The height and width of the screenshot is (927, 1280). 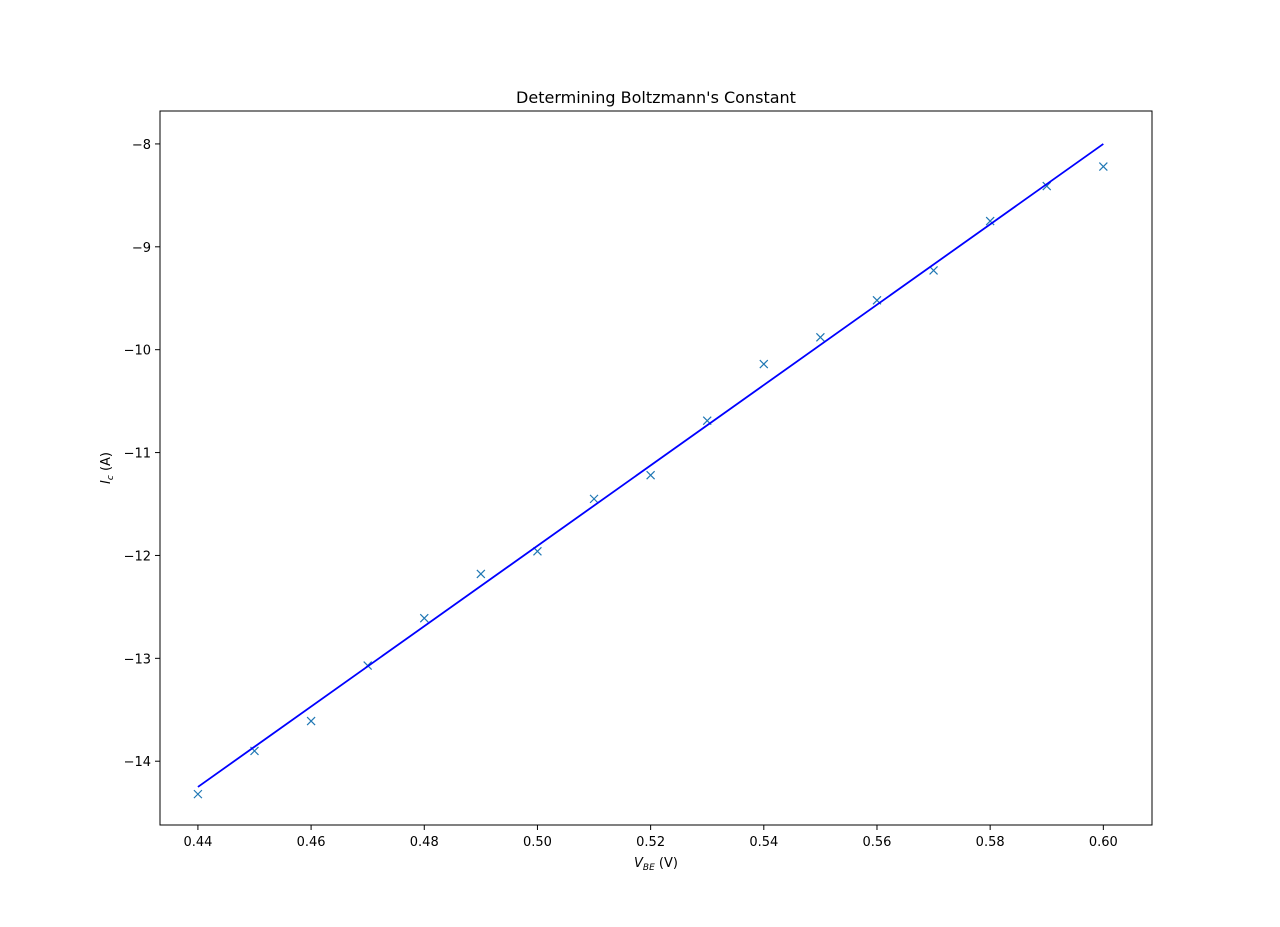 I want to click on y-axis-label-symbol: I, so click(x=106, y=482).